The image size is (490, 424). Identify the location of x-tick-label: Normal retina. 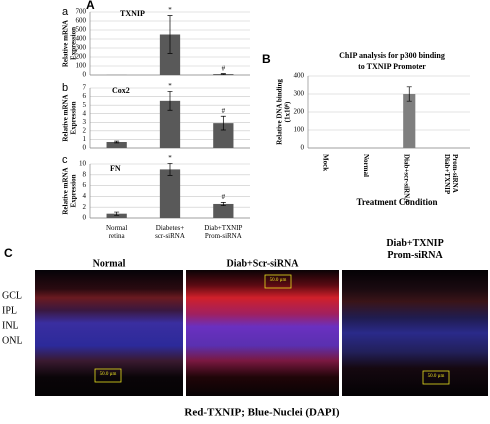
(116, 232).